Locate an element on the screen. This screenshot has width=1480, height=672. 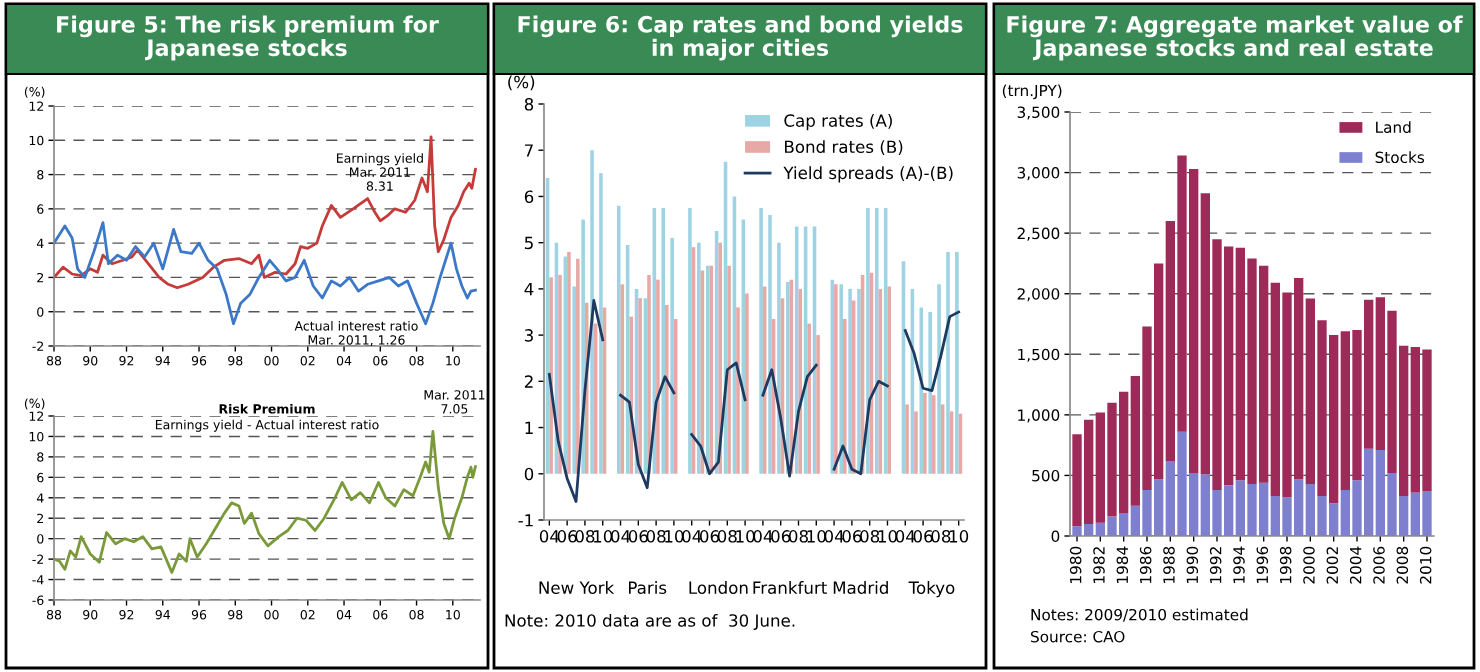
y-tick-label: 6 is located at coordinates (529, 197).